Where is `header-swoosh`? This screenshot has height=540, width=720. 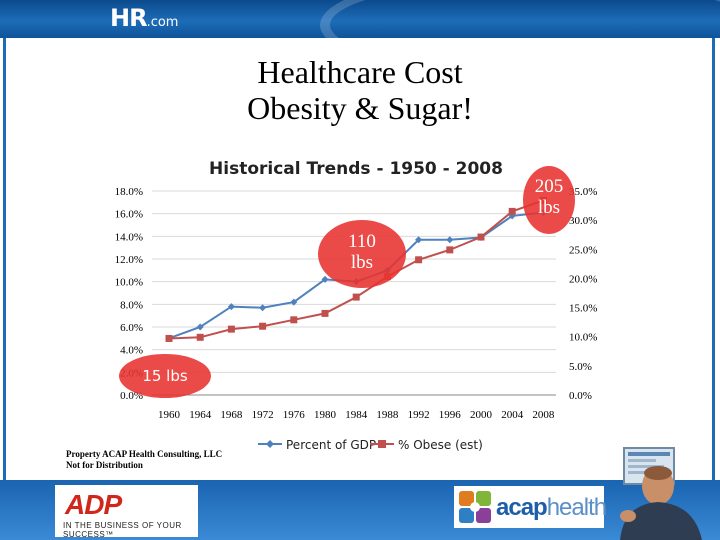
header-swoosh is located at coordinates (520, 19).